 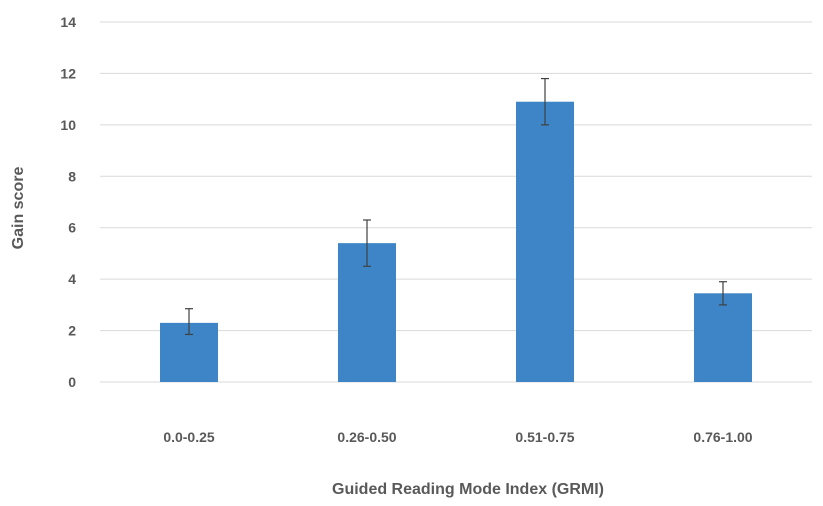 I want to click on y-tick-label: 6, so click(x=72, y=228).